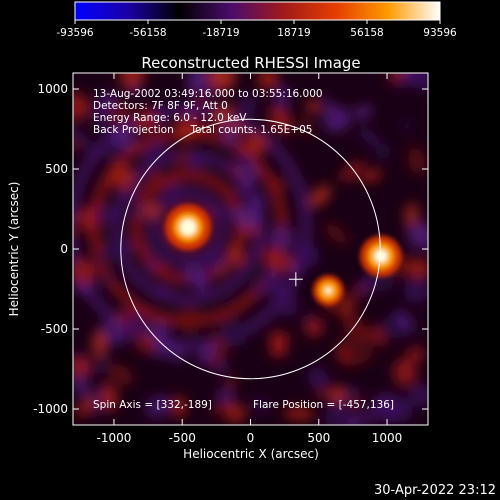 This screenshot has height=500, width=500. I want to click on colorbar-tick-label: 93596, so click(440, 33).